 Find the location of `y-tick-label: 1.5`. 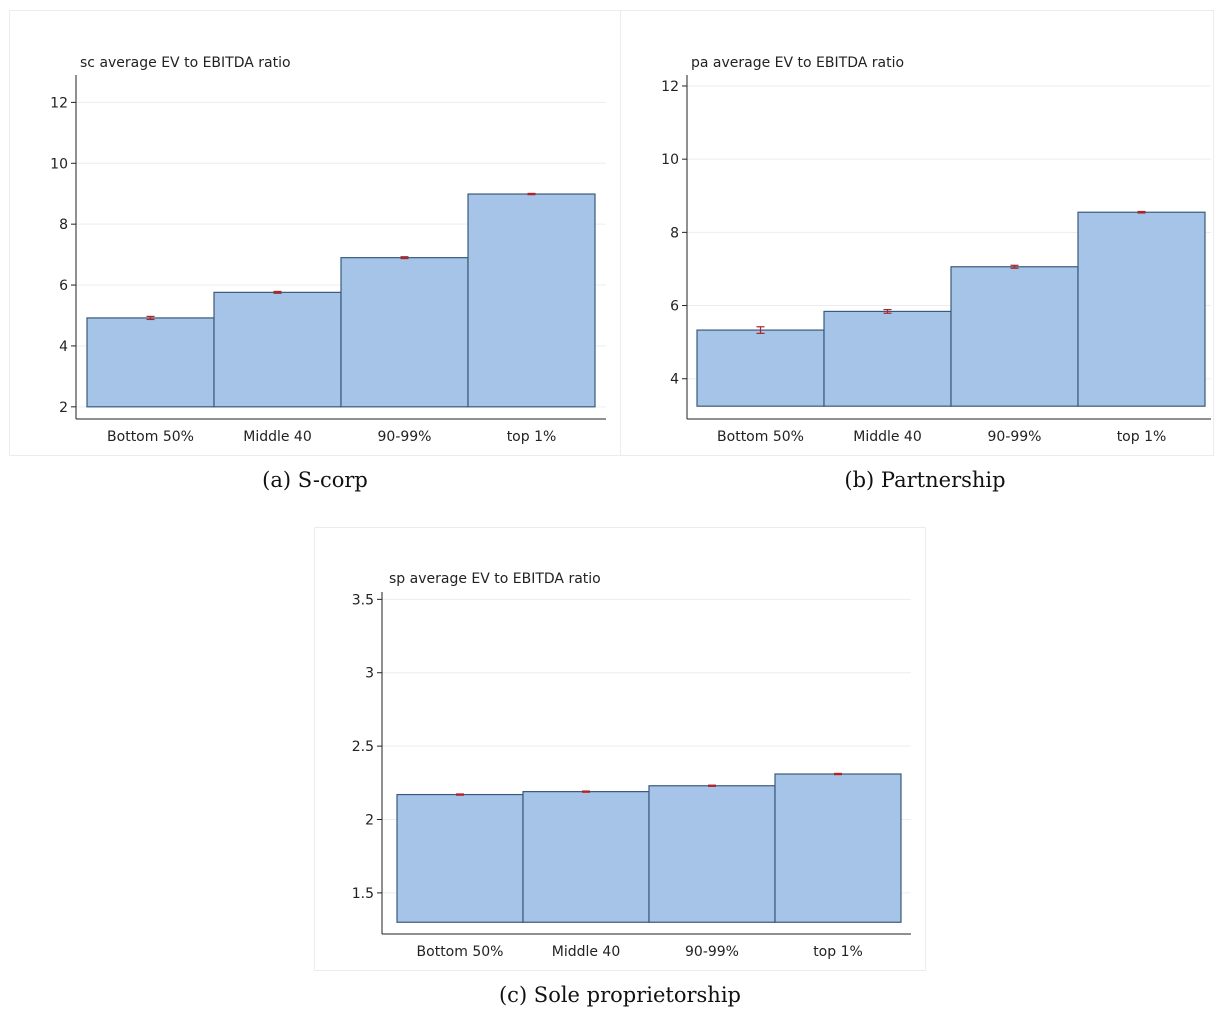

y-tick-label: 1.5 is located at coordinates (363, 894).